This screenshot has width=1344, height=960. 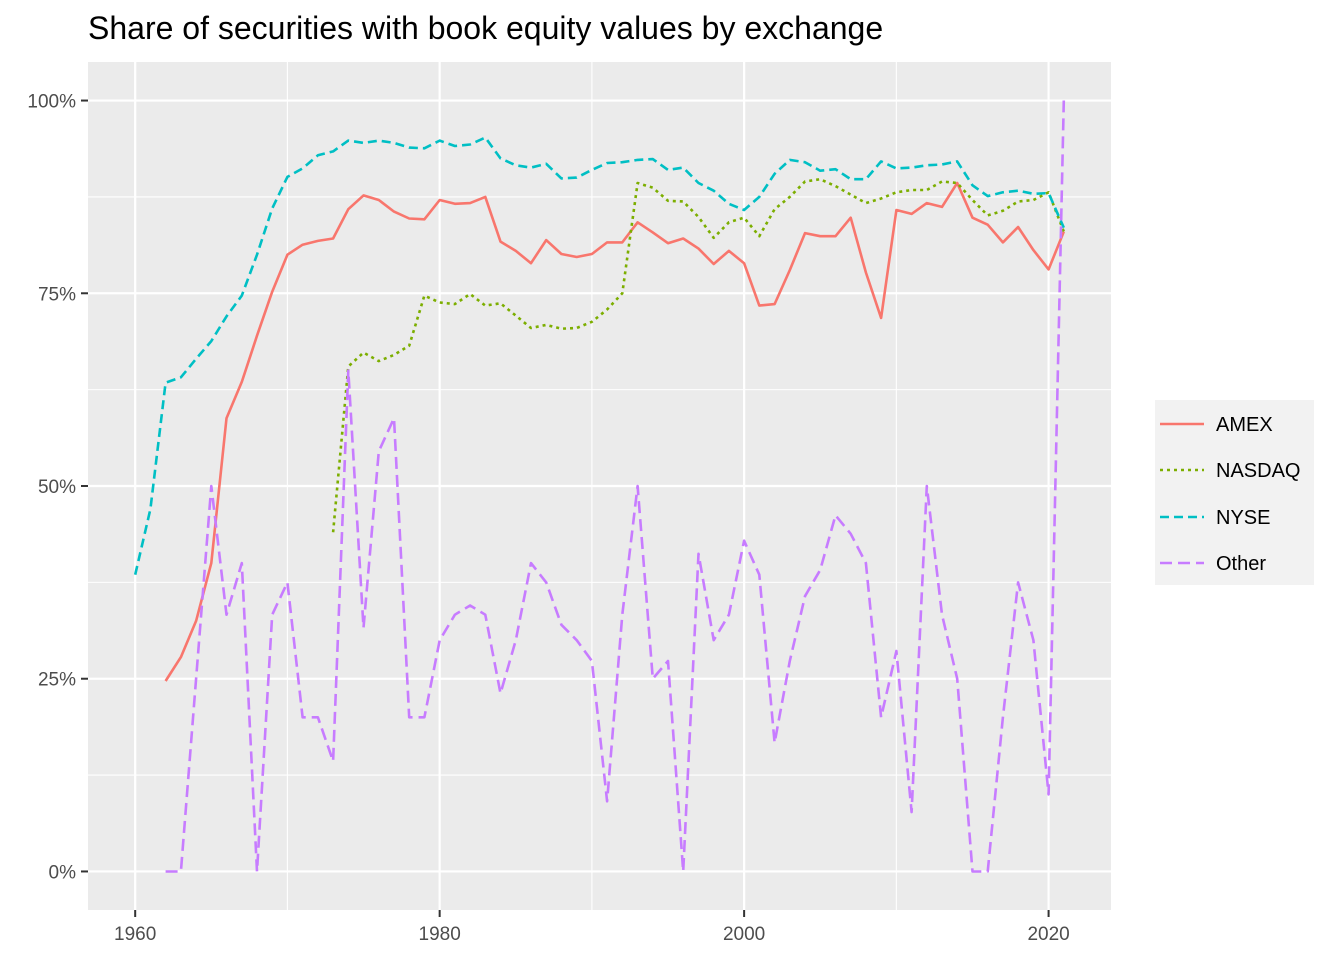 I want to click on legend-background, so click(x=1234, y=492).